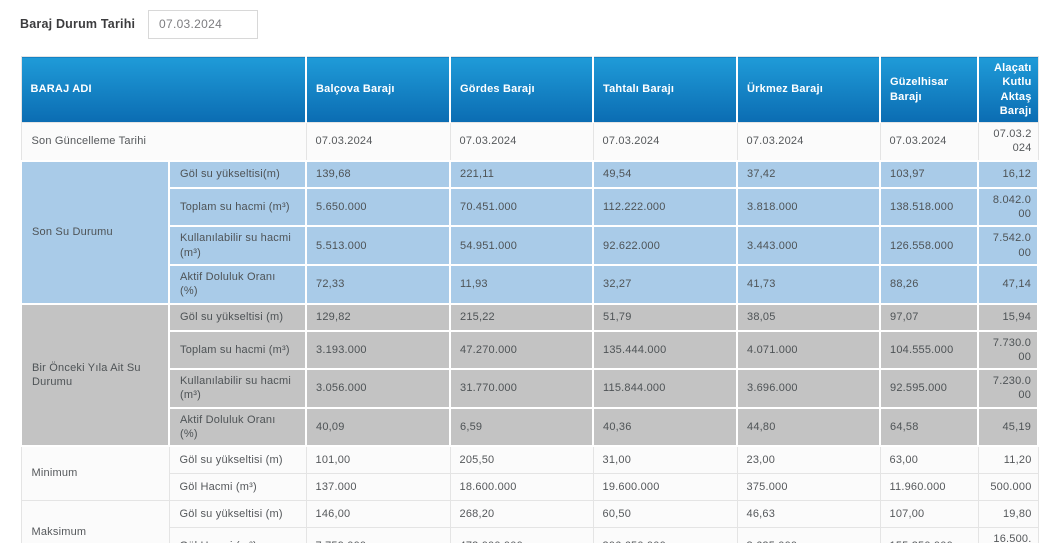  What do you see at coordinates (95, 521) in the screenshot?
I see `section-label: Maksimum` at bounding box center [95, 521].